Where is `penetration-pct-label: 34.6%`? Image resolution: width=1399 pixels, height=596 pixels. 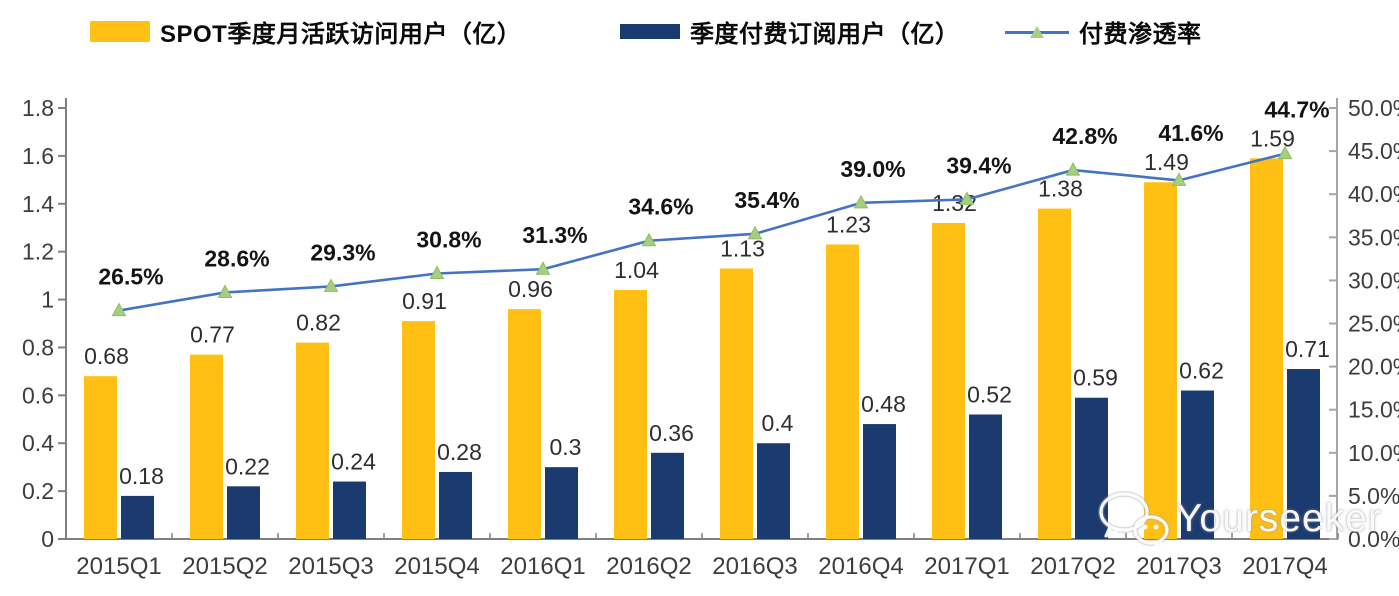 penetration-pct-label: 34.6% is located at coordinates (660, 207).